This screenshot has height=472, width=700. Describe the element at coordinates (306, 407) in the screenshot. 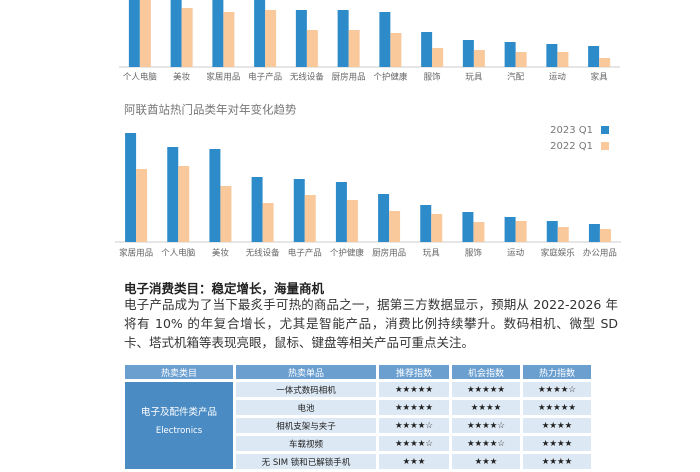

I see `product-cell: 电池` at that location.